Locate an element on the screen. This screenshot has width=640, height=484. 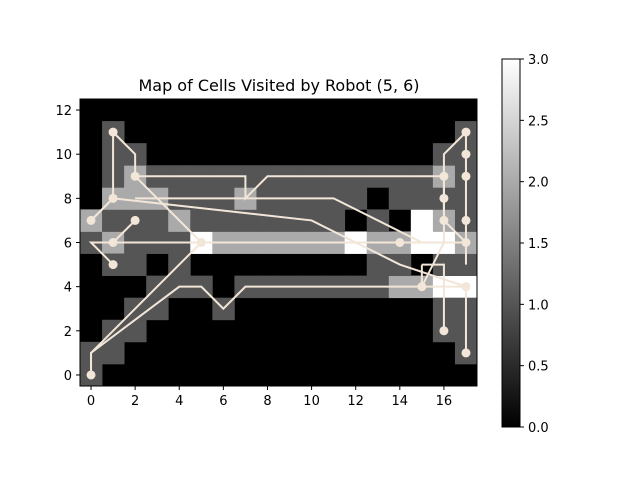
colorbar-tick-label: 1.5 is located at coordinates (538, 244).